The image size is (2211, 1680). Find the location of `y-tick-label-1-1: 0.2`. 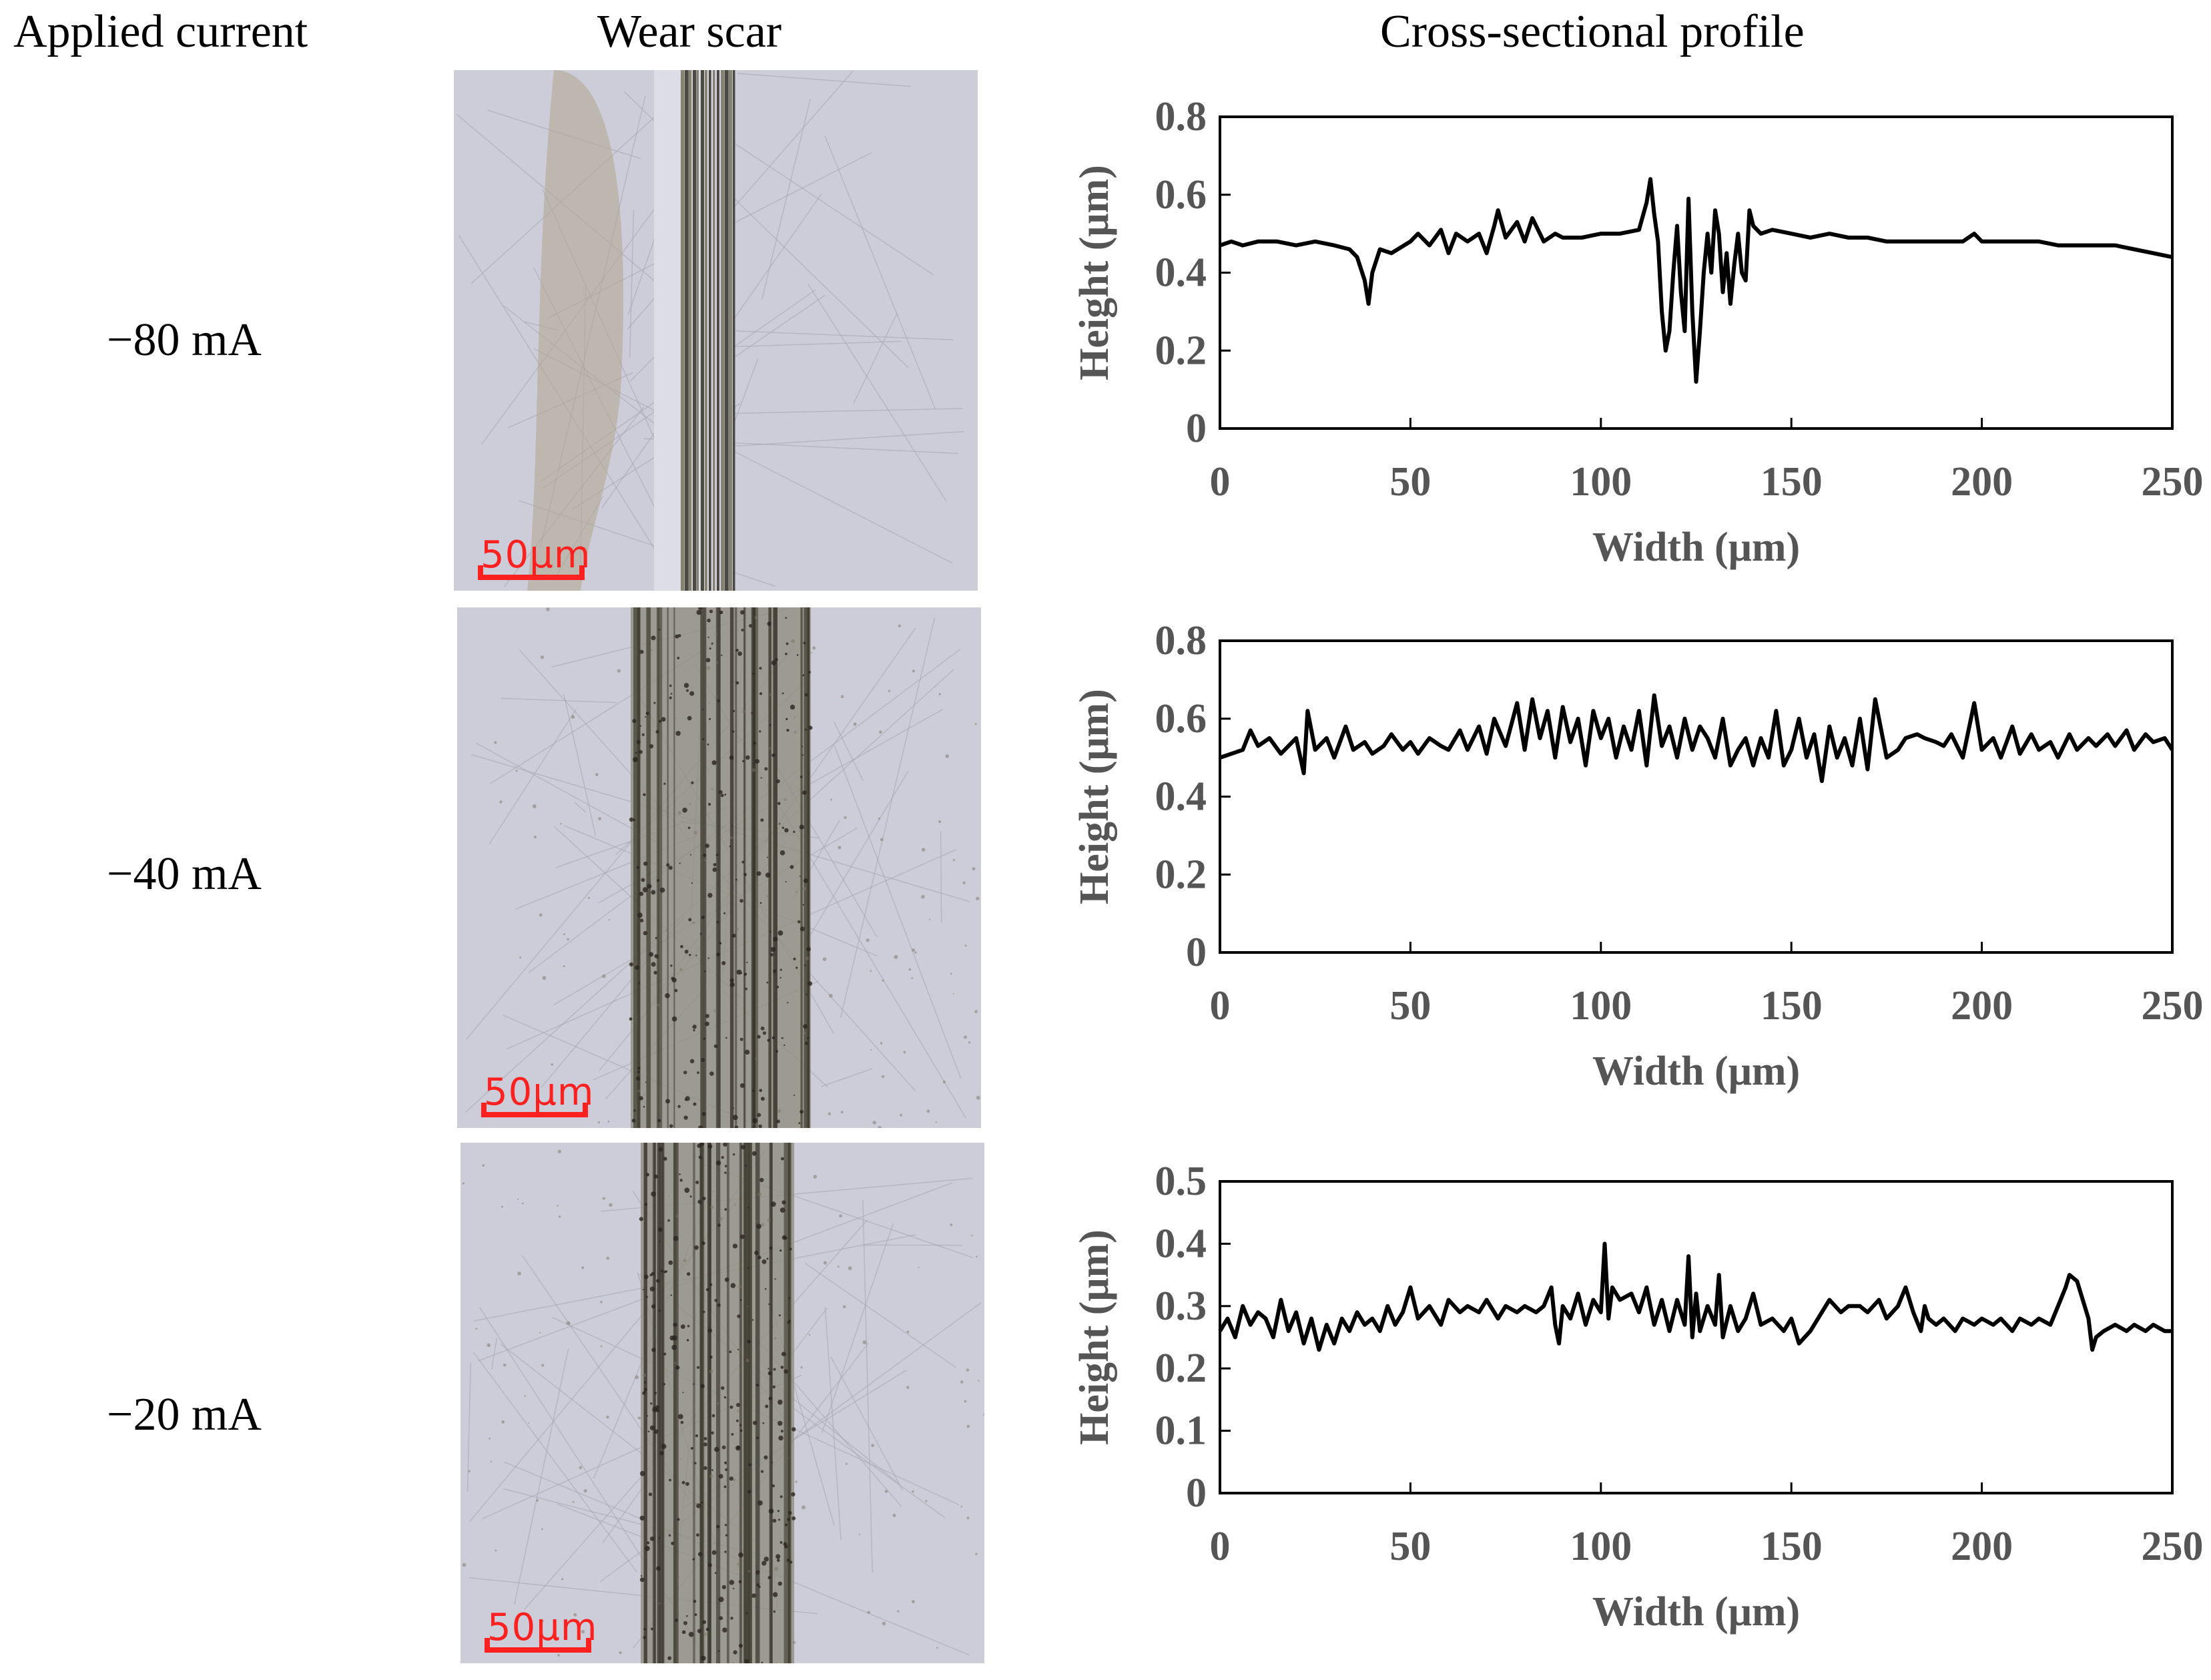

y-tick-label-1-1: 0.2 is located at coordinates (1181, 350).